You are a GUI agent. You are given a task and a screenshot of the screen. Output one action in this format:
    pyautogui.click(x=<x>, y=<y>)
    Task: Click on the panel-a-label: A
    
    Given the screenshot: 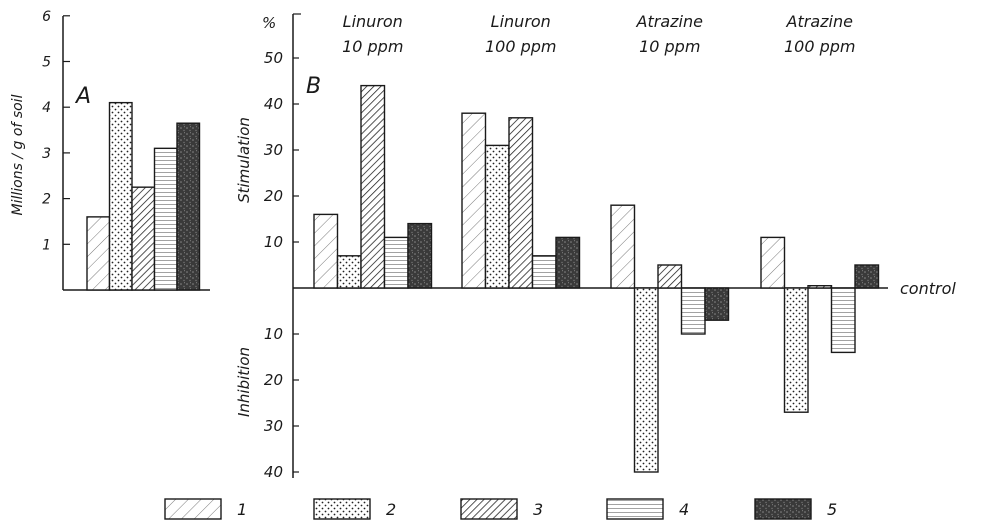 What is the action you would take?
    pyautogui.click(x=82, y=96)
    